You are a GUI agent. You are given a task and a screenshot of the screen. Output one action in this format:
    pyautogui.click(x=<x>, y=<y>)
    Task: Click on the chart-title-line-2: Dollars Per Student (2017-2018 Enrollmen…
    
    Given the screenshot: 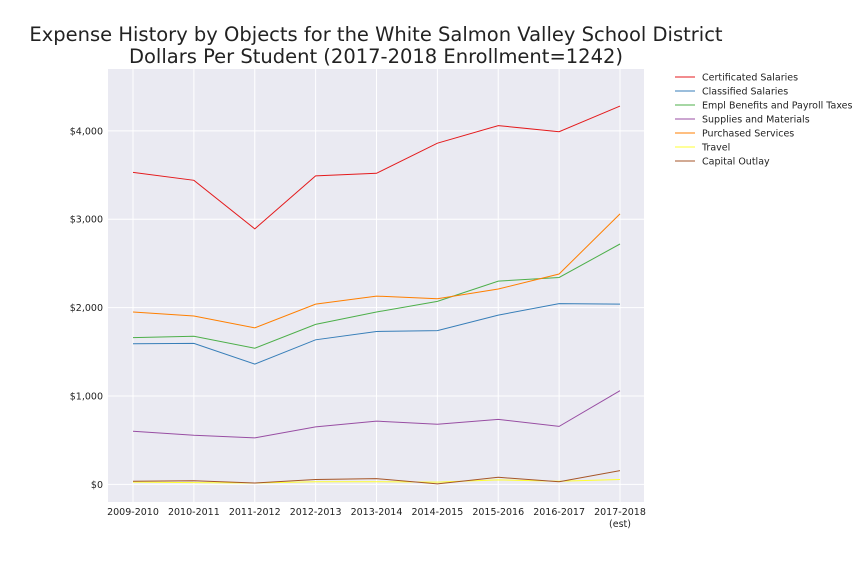 What is the action you would take?
    pyautogui.click(x=376, y=56)
    